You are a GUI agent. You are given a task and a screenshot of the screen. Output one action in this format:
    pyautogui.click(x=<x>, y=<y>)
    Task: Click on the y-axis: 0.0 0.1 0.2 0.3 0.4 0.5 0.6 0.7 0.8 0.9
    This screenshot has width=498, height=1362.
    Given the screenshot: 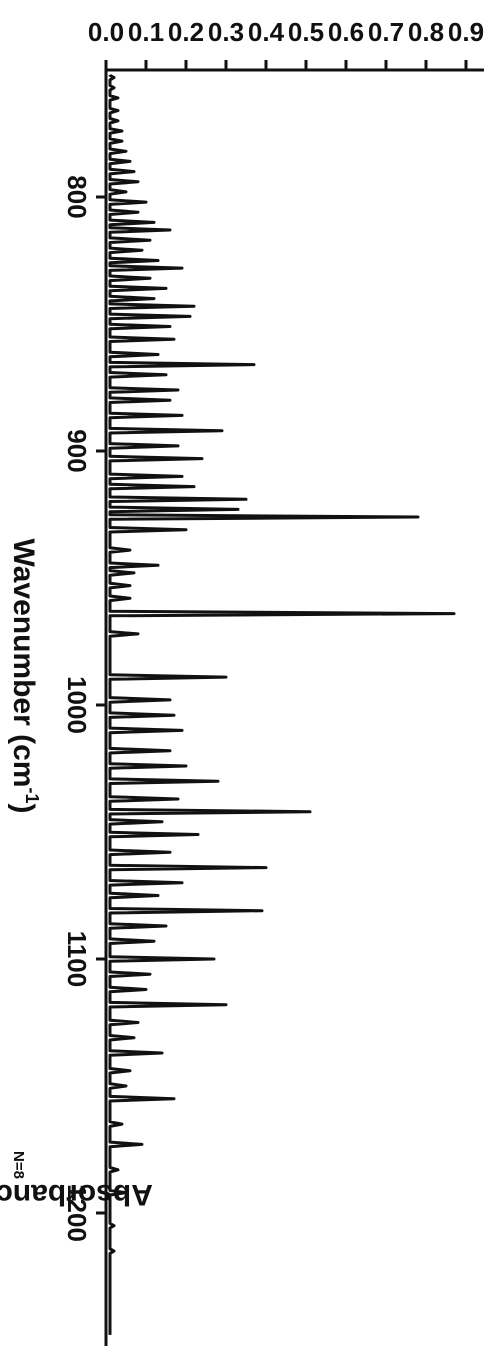 What is the action you would take?
    pyautogui.click(x=286, y=44)
    